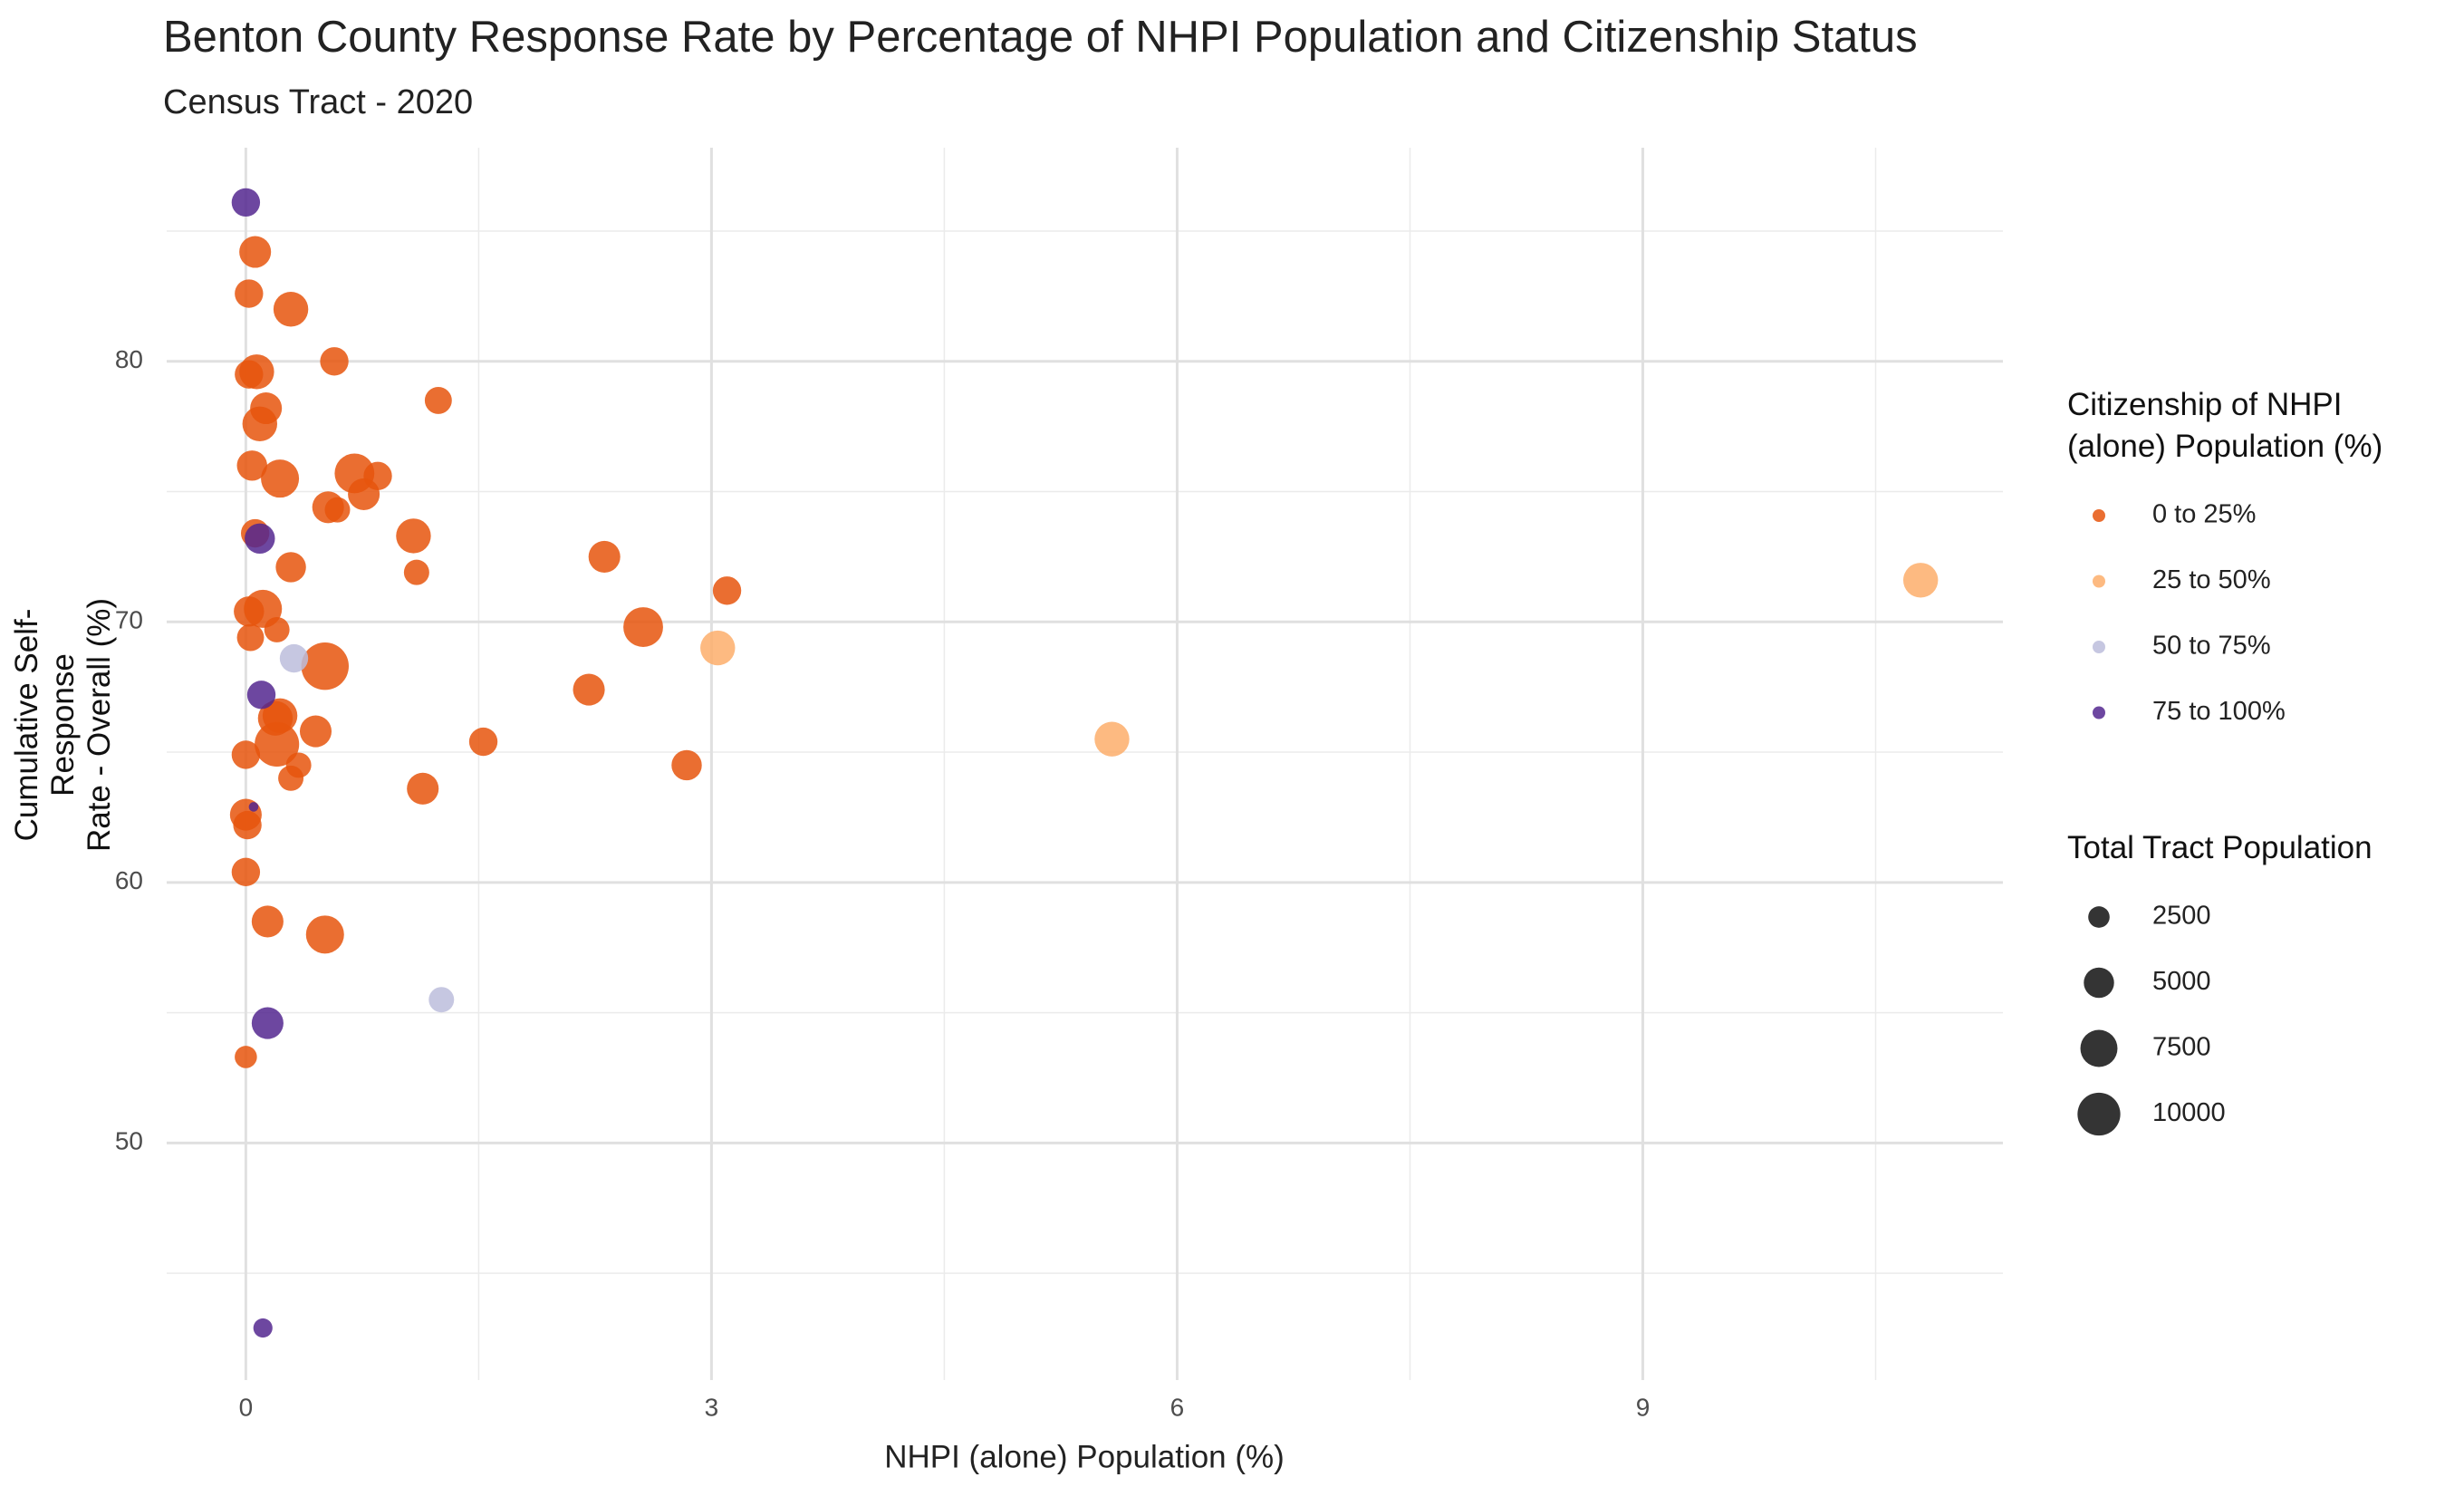  Describe the element at coordinates (712, 1407) in the screenshot. I see `x-tick-label: 3` at that location.